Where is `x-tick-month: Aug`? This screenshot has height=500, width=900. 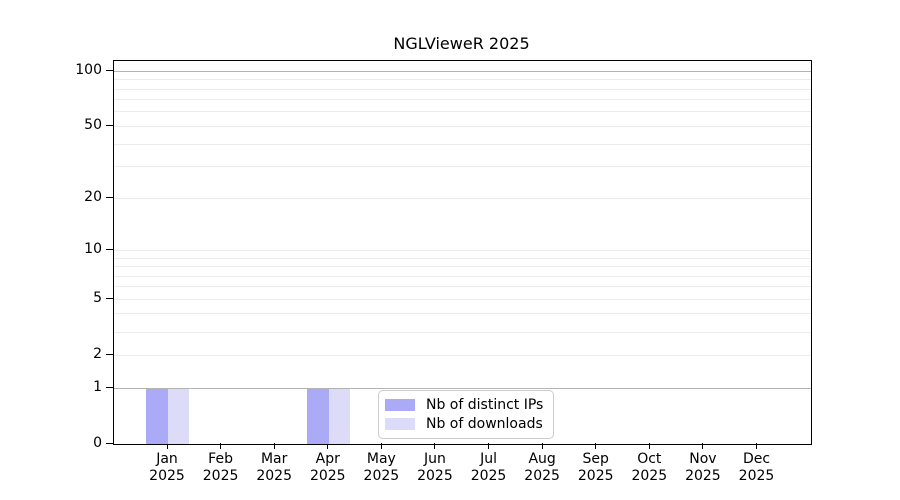 x-tick-month: Aug is located at coordinates (542, 459).